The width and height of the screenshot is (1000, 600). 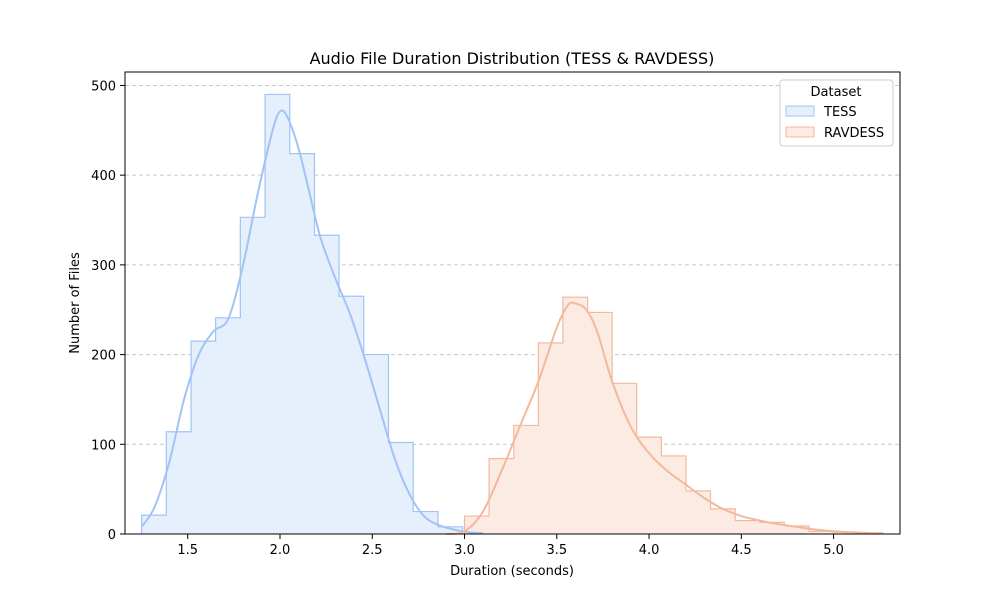 I want to click on x-tick-label-6: 4.5, so click(x=741, y=550).